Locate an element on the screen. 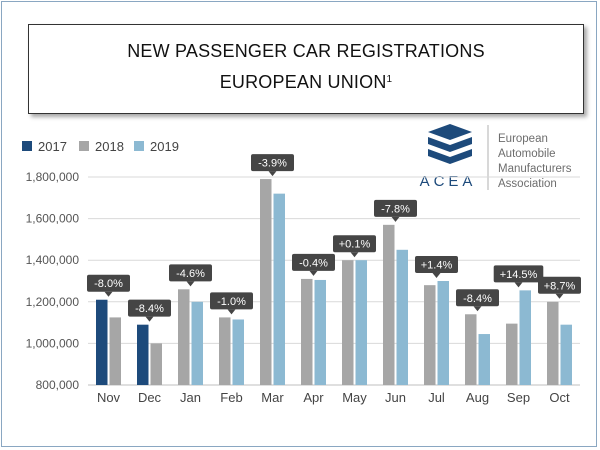 The image size is (600, 450). chart-title-line1: NEW PASSENGER CAR REGISTRATIONS is located at coordinates (306, 51).